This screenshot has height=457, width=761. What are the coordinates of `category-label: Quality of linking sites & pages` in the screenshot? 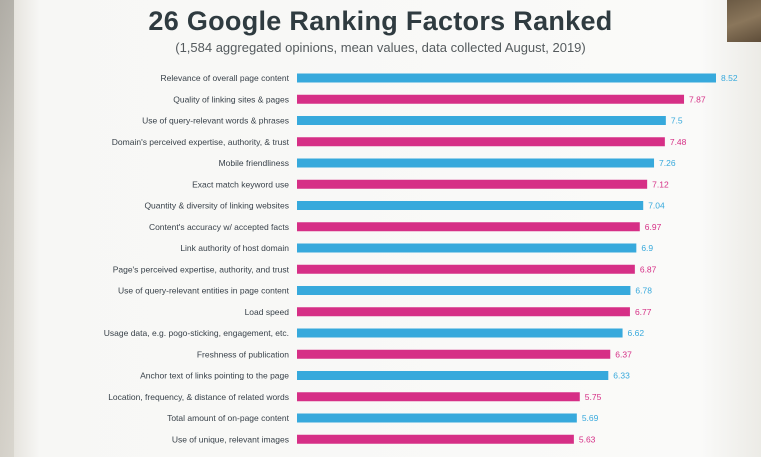 It's located at (231, 99).